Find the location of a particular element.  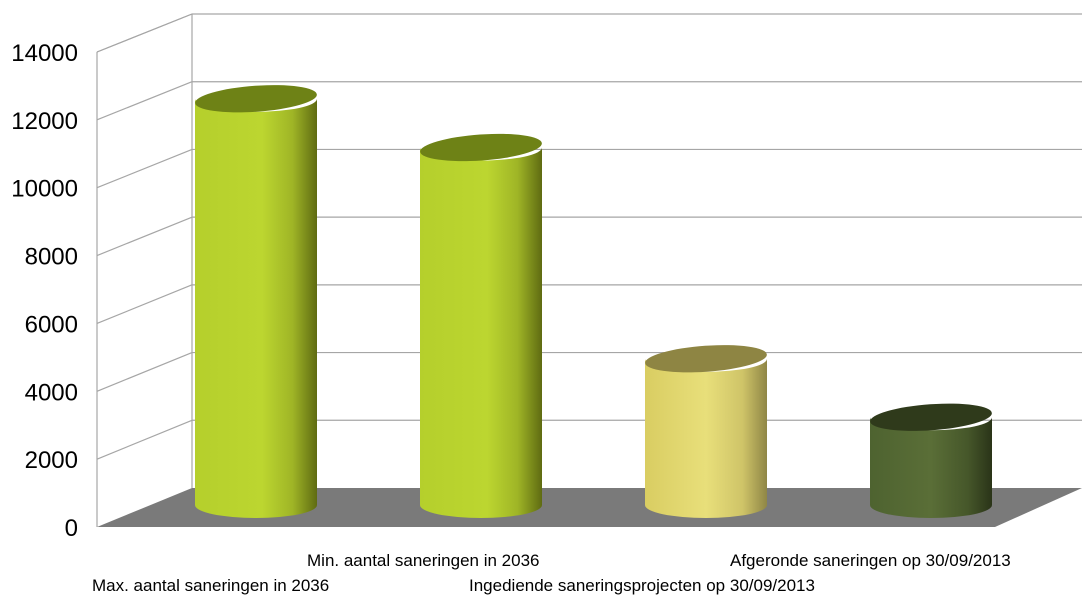

y-tick-label: 6000 is located at coordinates (51, 324).